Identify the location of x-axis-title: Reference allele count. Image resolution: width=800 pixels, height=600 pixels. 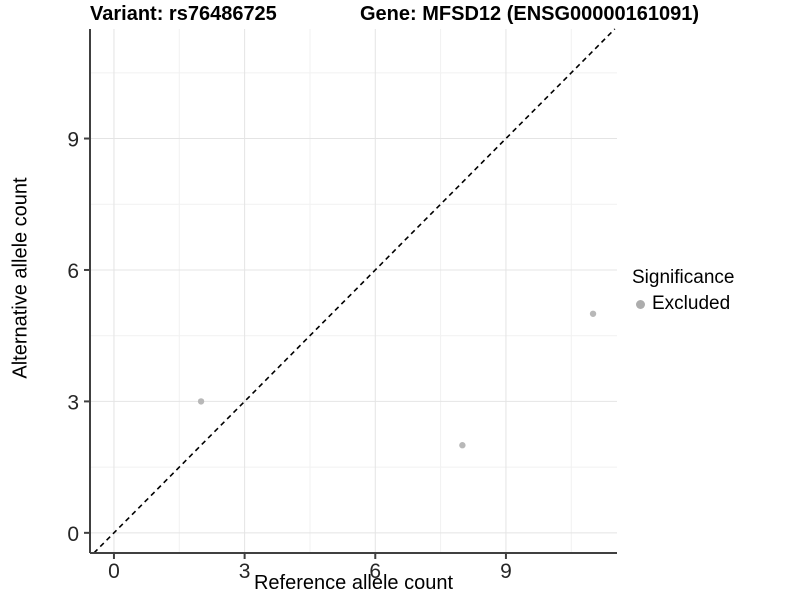
(353, 583).